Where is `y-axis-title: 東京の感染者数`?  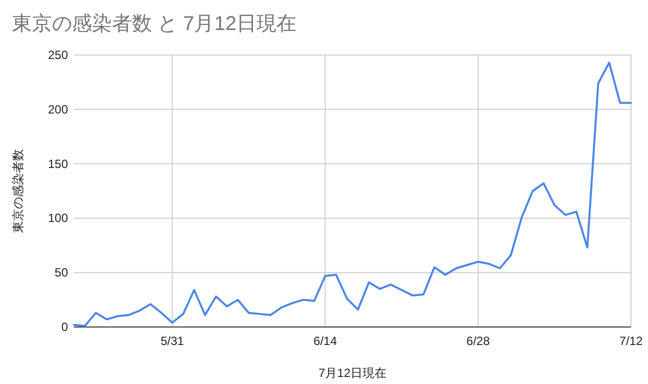
y-axis-title: 東京の感染者数 is located at coordinates (18, 191).